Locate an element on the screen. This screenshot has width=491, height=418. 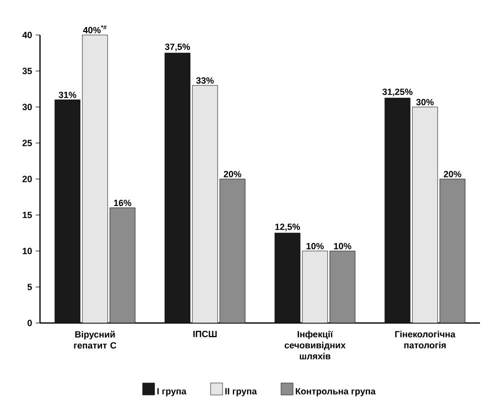
y-tick-label: 30 is located at coordinates (27, 107).